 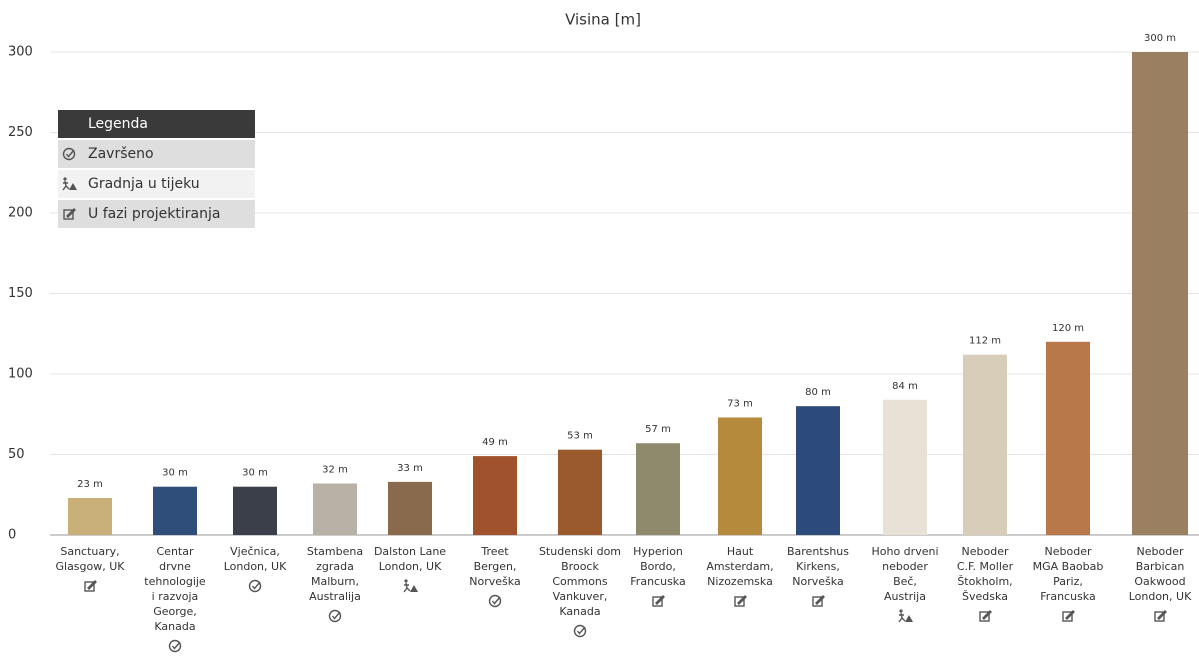 What do you see at coordinates (144, 184) in the screenshot?
I see `legend-label: Gradnja u tijeku` at bounding box center [144, 184].